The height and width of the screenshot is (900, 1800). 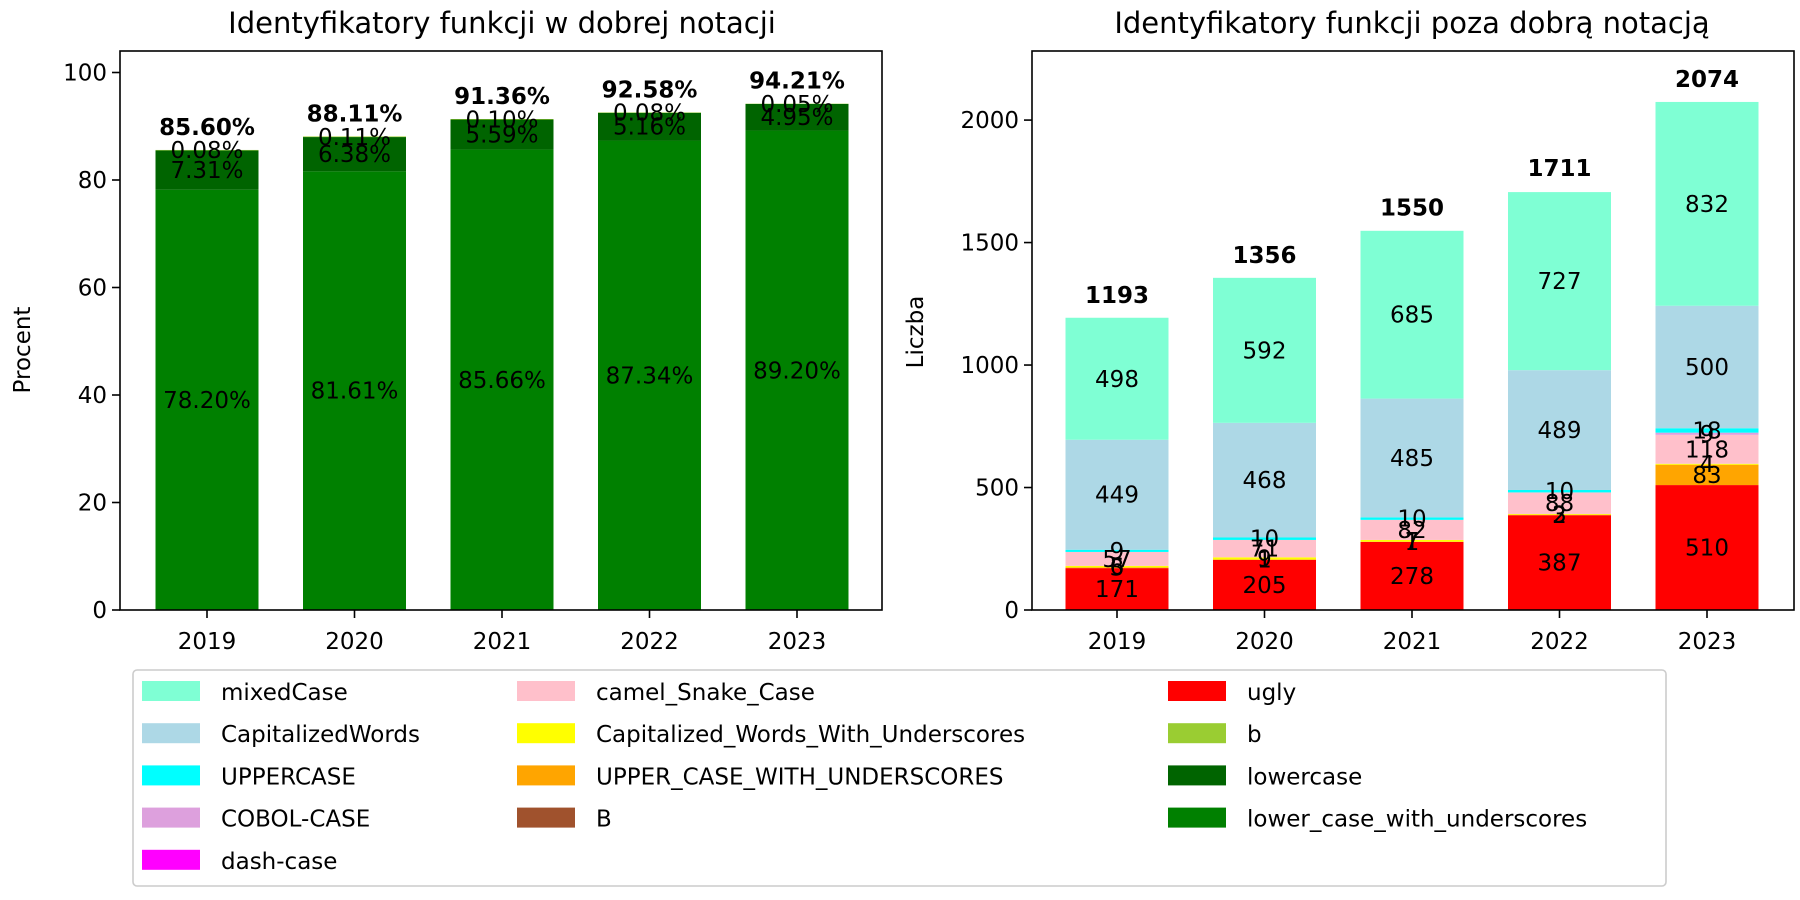 I want to click on bar-segment-label: 3, so click(x=1559, y=515).